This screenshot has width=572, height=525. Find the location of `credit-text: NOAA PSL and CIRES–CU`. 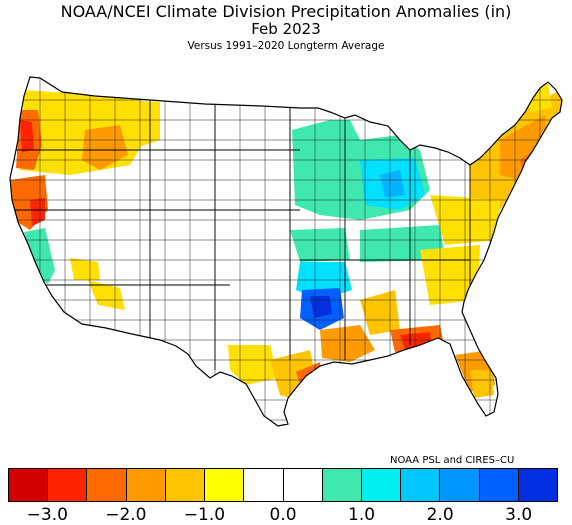

credit-text: NOAA PSL and CIRES–CU is located at coordinates (452, 460).